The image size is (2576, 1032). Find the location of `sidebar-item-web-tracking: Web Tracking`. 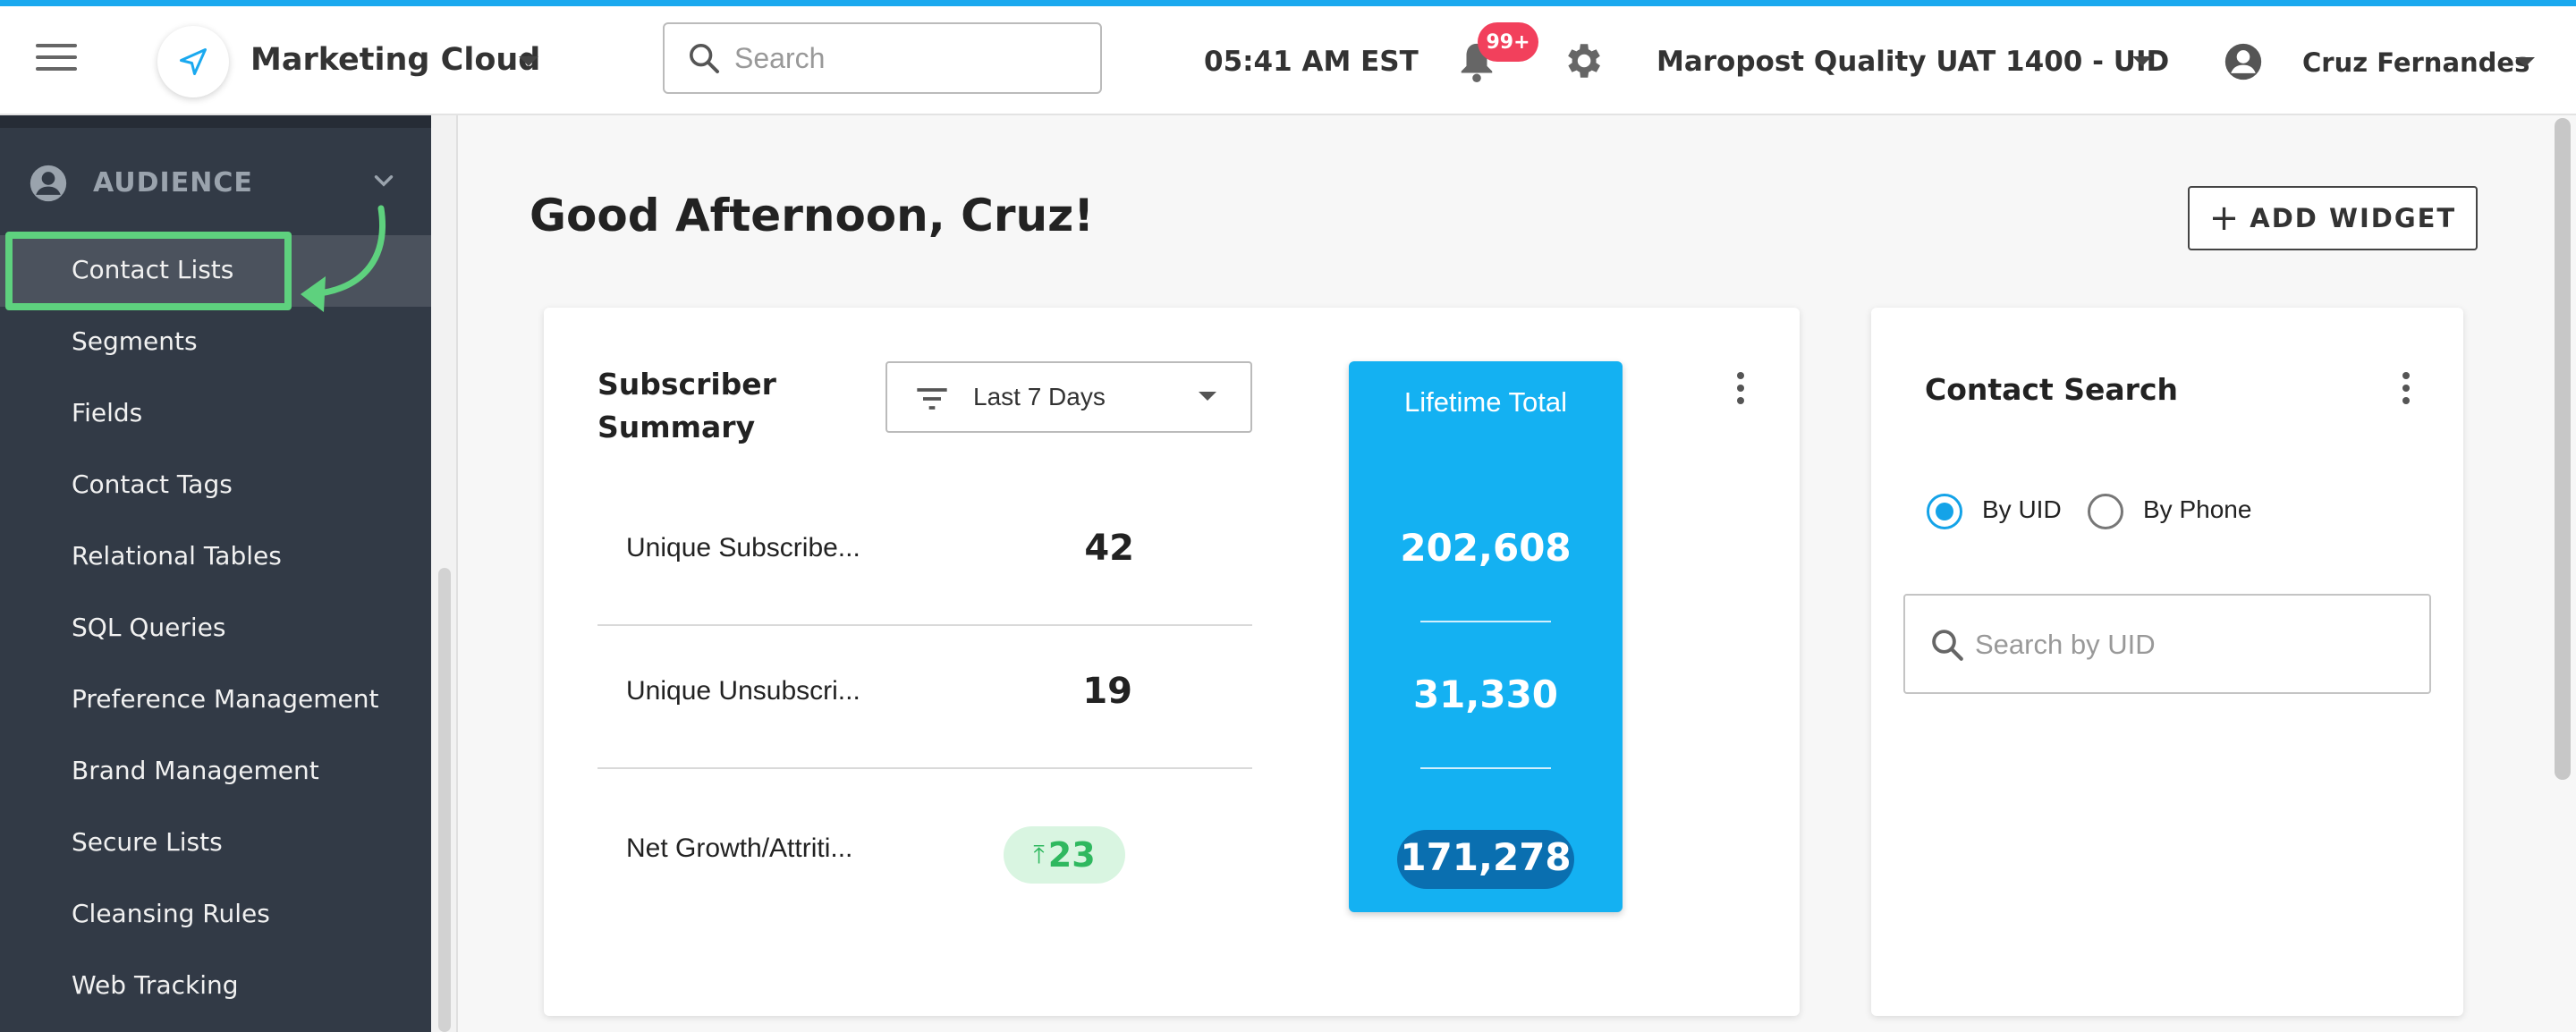

sidebar-item-web-tracking: Web Tracking is located at coordinates (155, 985).